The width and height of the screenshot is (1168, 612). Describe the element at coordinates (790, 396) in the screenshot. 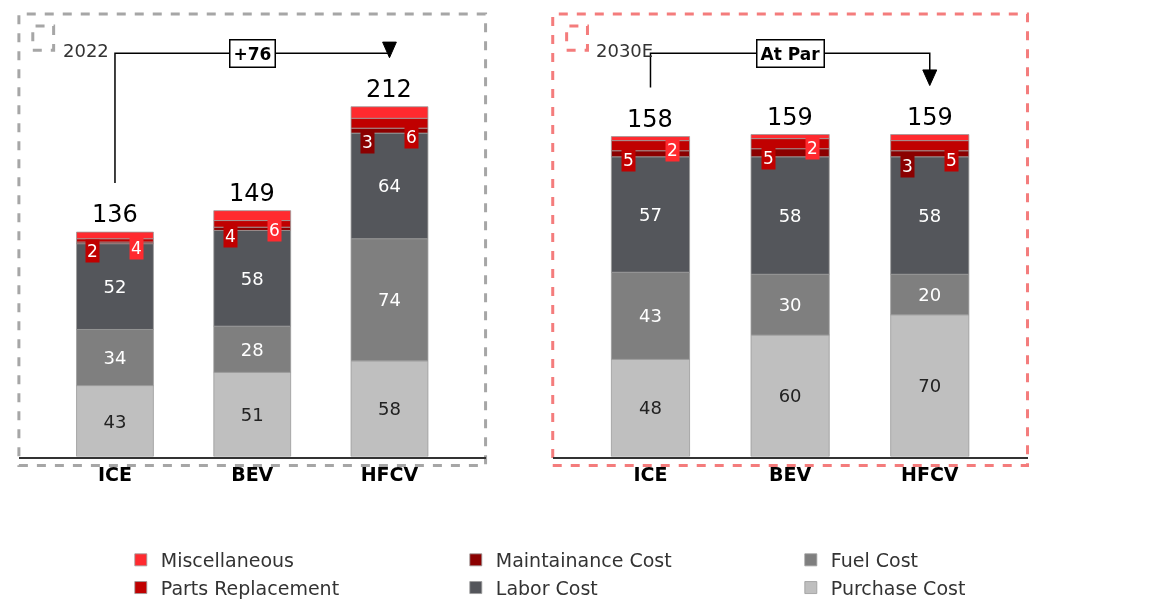

I see `data-label: 60` at that location.